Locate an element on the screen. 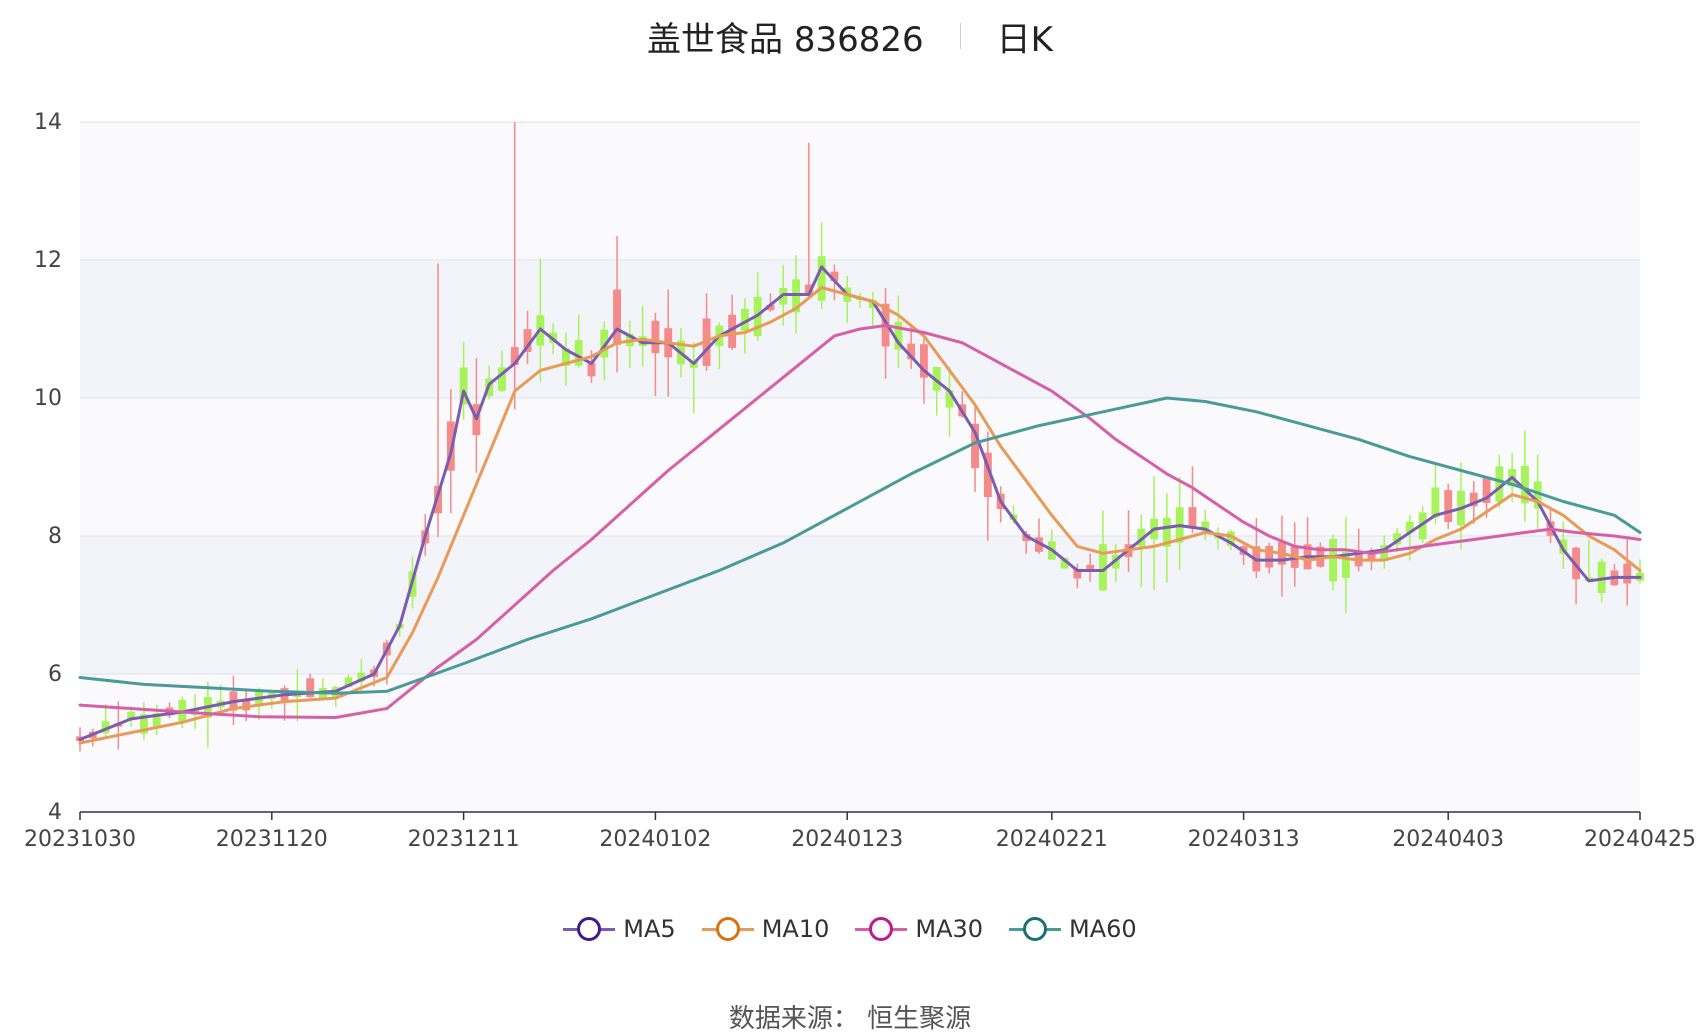 The width and height of the screenshot is (1700, 1035). x-tick-label: 20231120 is located at coordinates (272, 839).